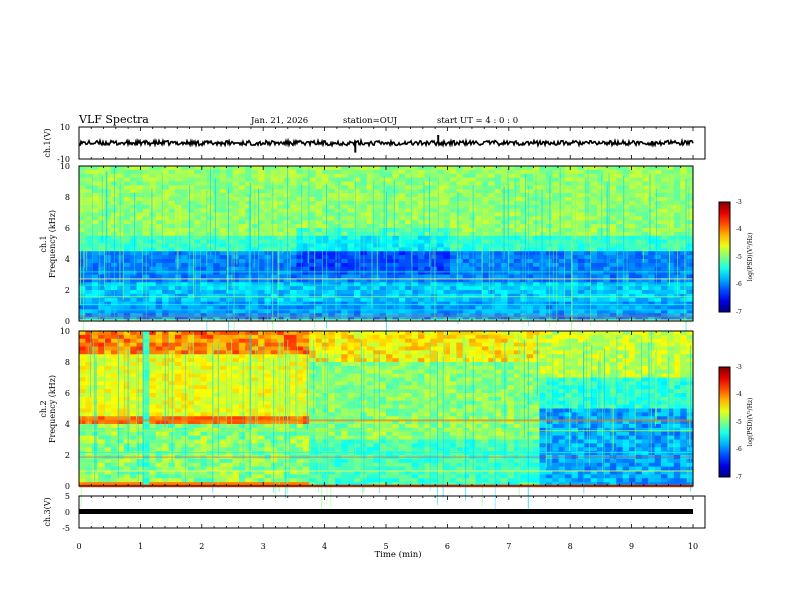 Image resolution: width=792 pixels, height=612 pixels. Describe the element at coordinates (739, 202) in the screenshot. I see `ch1-cb-tick-m3: -3` at that location.